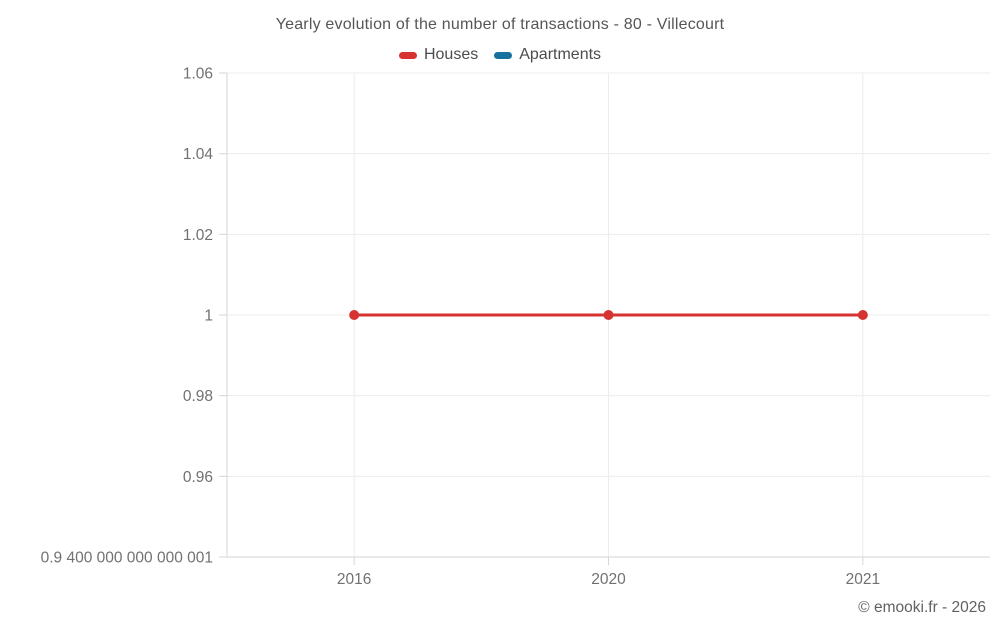 Image resolution: width=1000 pixels, height=625 pixels. What do you see at coordinates (503, 55) in the screenshot?
I see `apartments-legend-swatch` at bounding box center [503, 55].